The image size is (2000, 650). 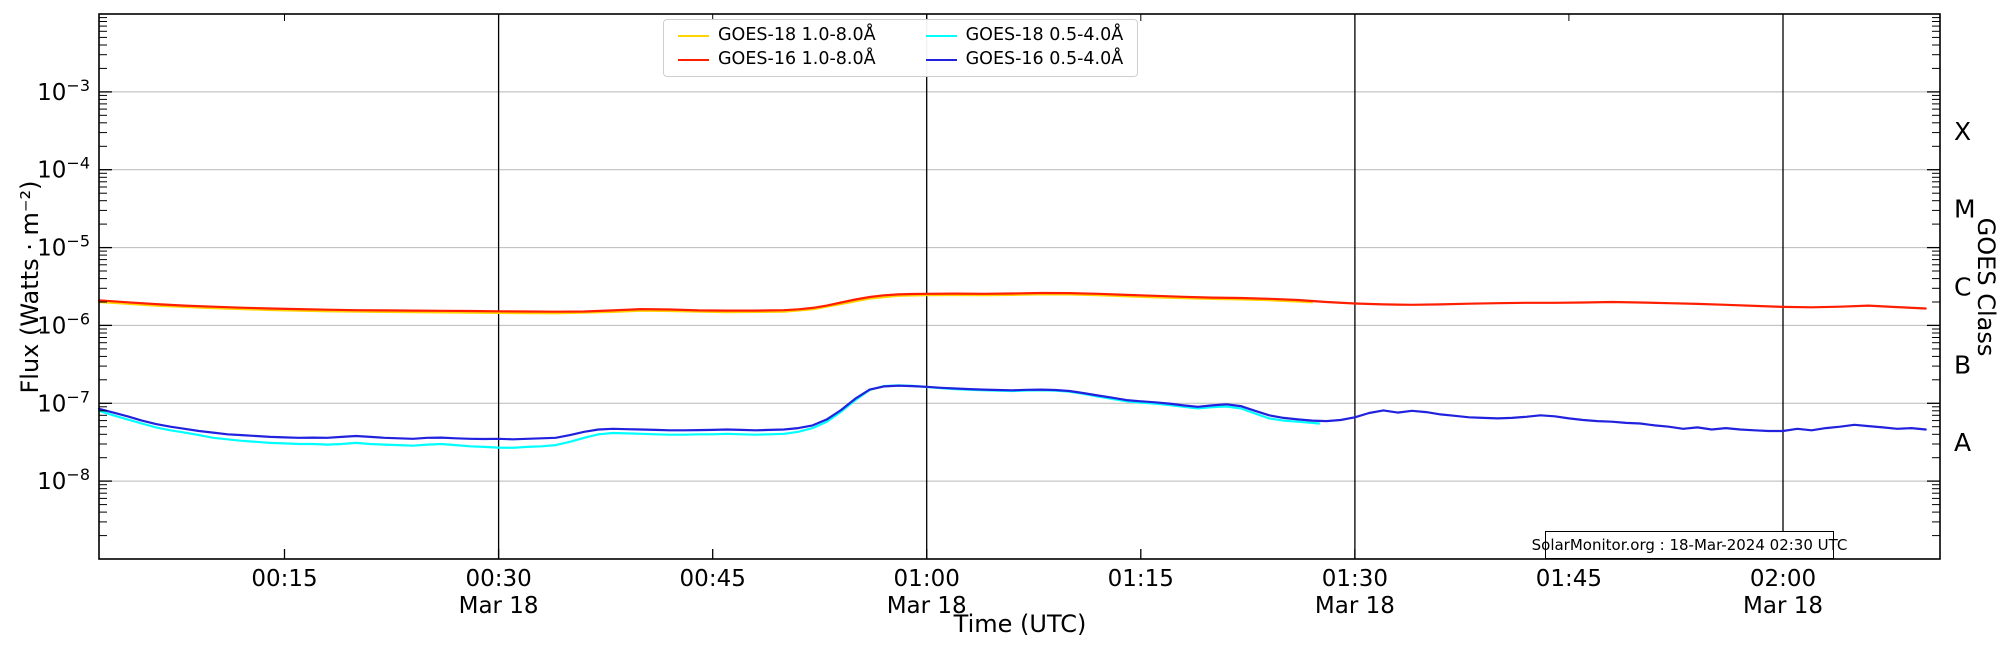 I want to click on x-date-label-30: Mar 18, so click(x=499, y=606).